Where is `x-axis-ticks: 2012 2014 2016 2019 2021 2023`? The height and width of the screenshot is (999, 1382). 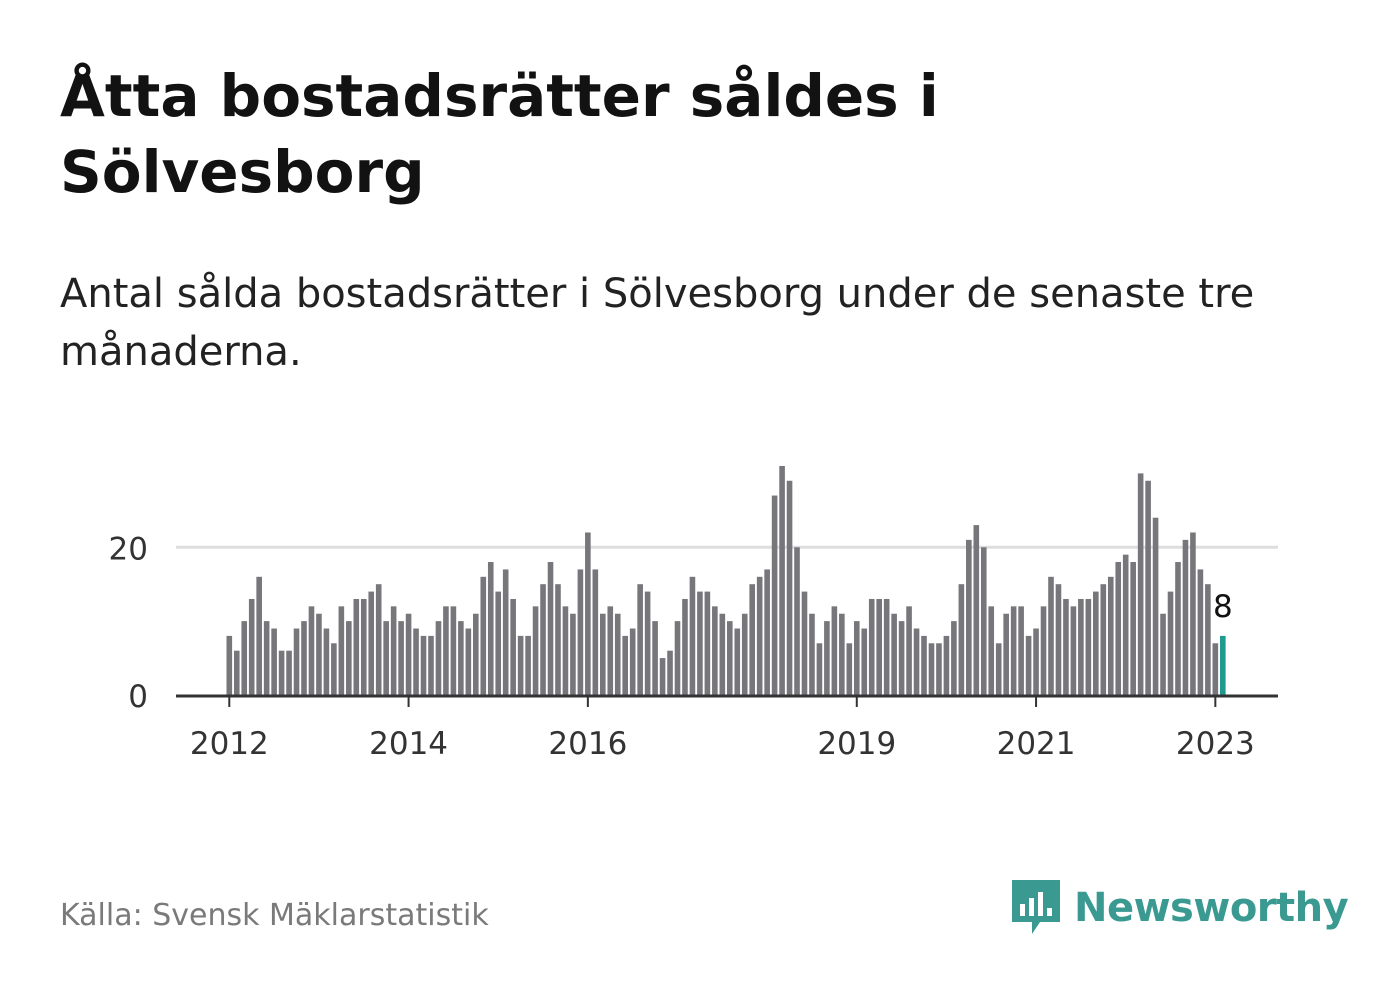
x-axis-ticks: 2012 2014 2016 2019 2021 2023 is located at coordinates (722, 729).